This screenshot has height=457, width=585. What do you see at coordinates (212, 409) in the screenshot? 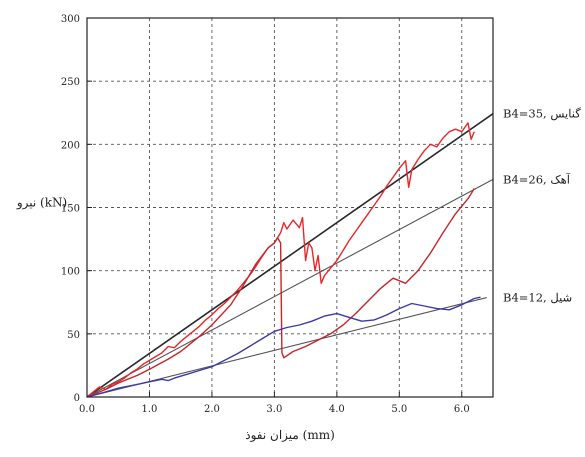
I see `x-tick-label: 2.0` at bounding box center [212, 409].